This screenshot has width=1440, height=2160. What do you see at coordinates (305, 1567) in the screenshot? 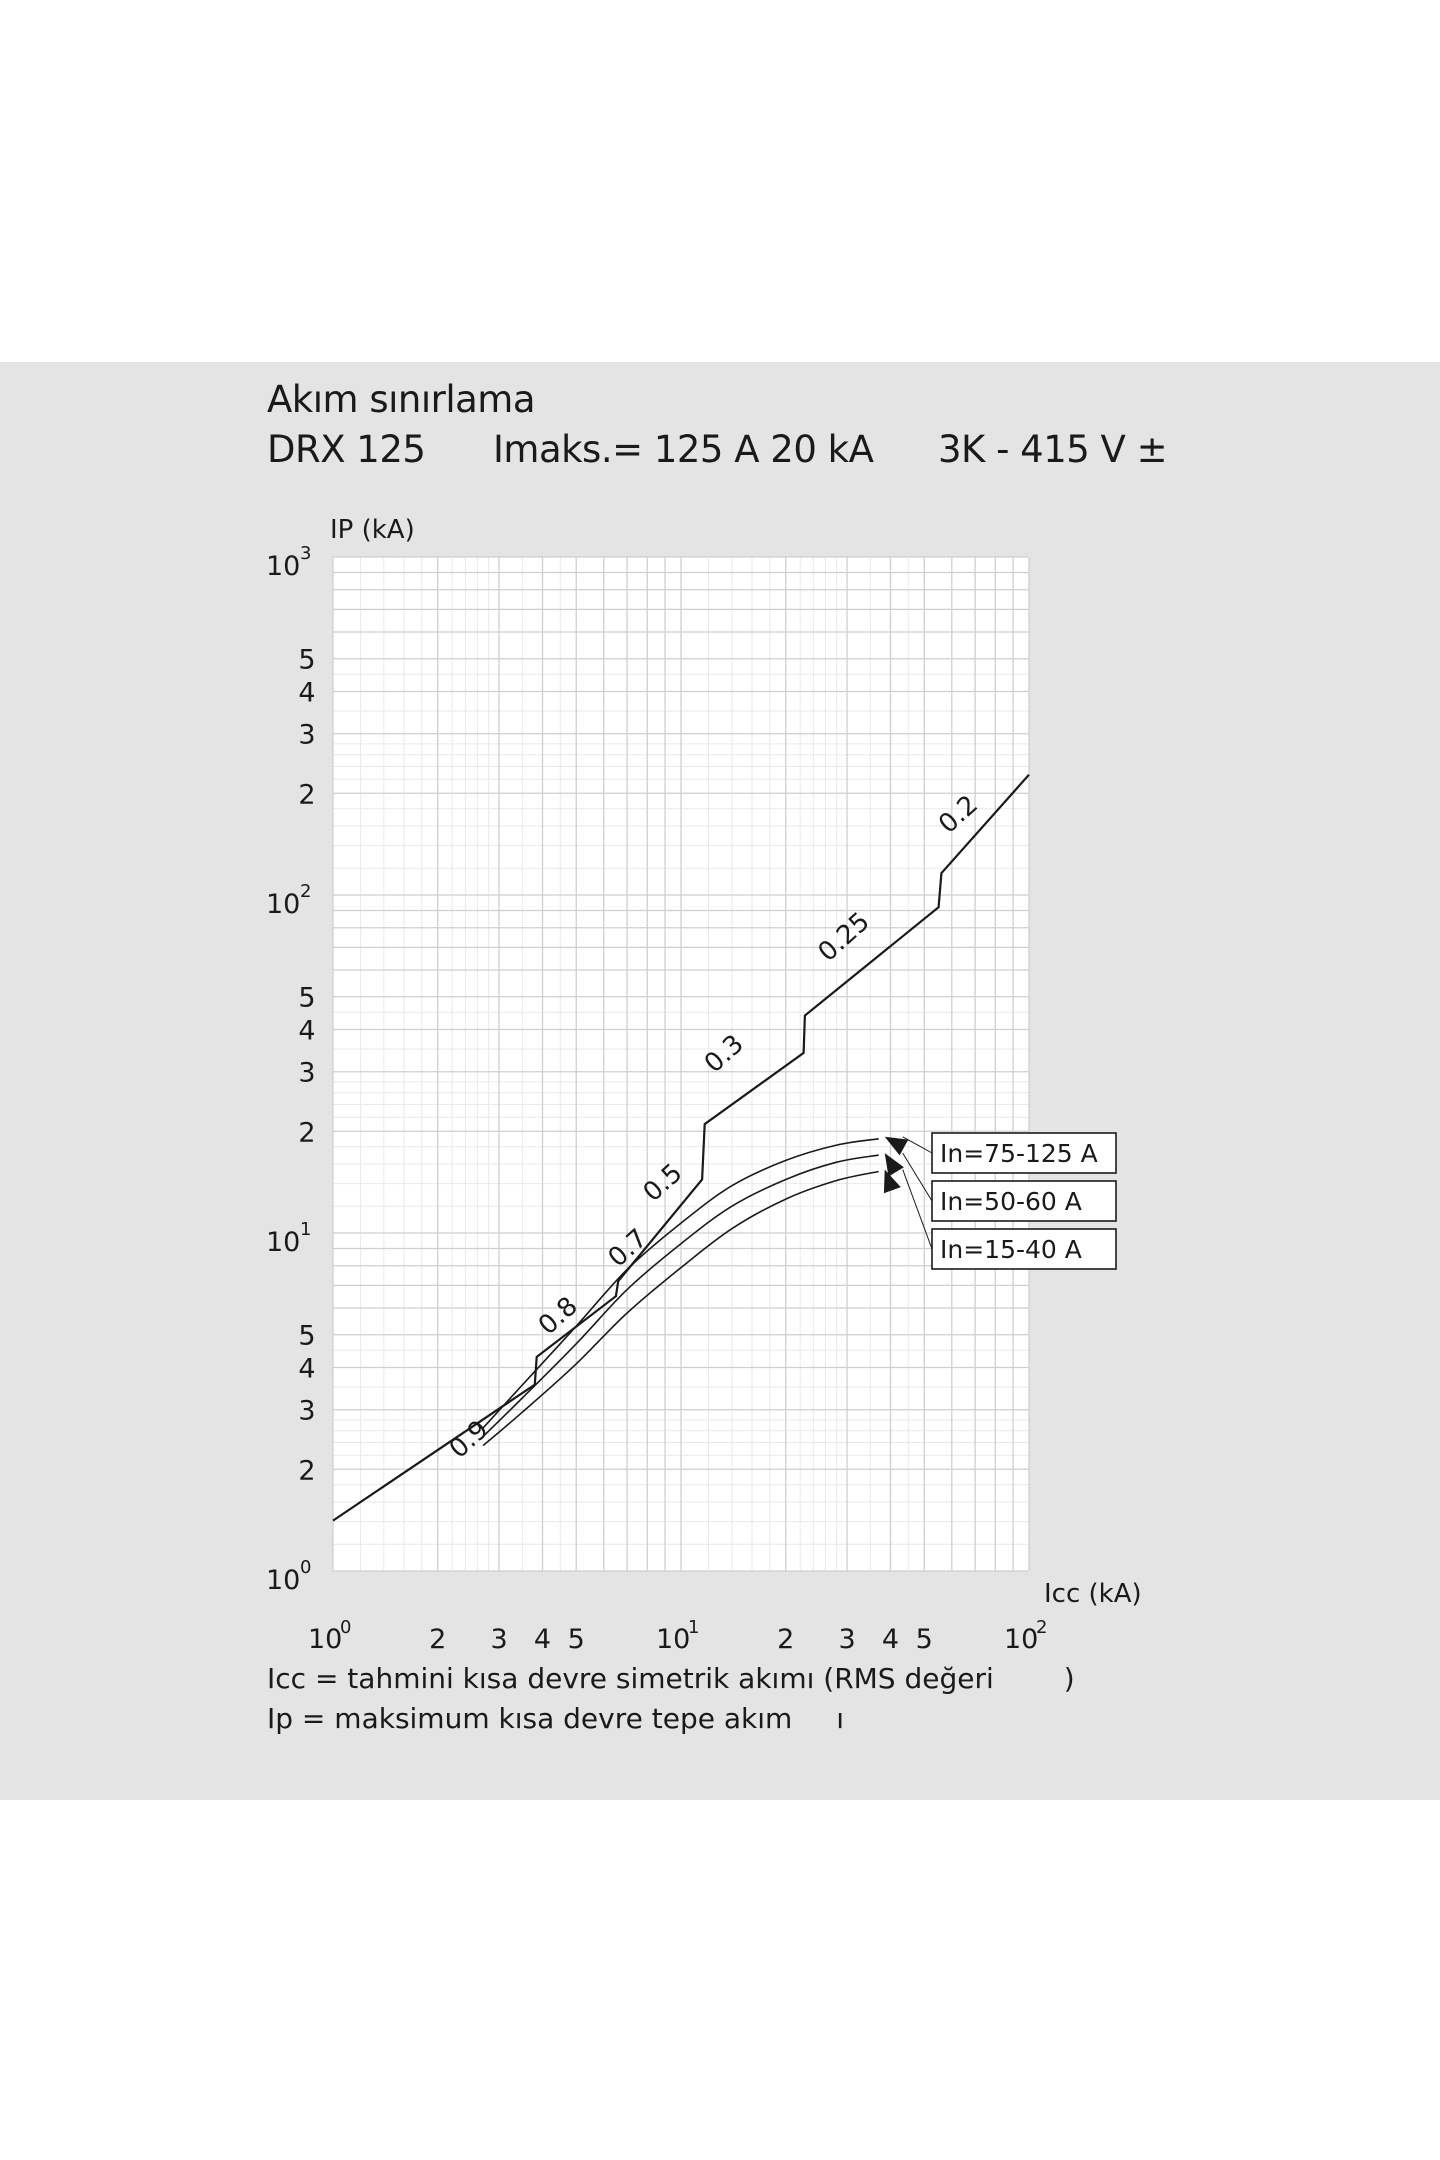
I see `y-tick-exponent: 0` at bounding box center [305, 1567].